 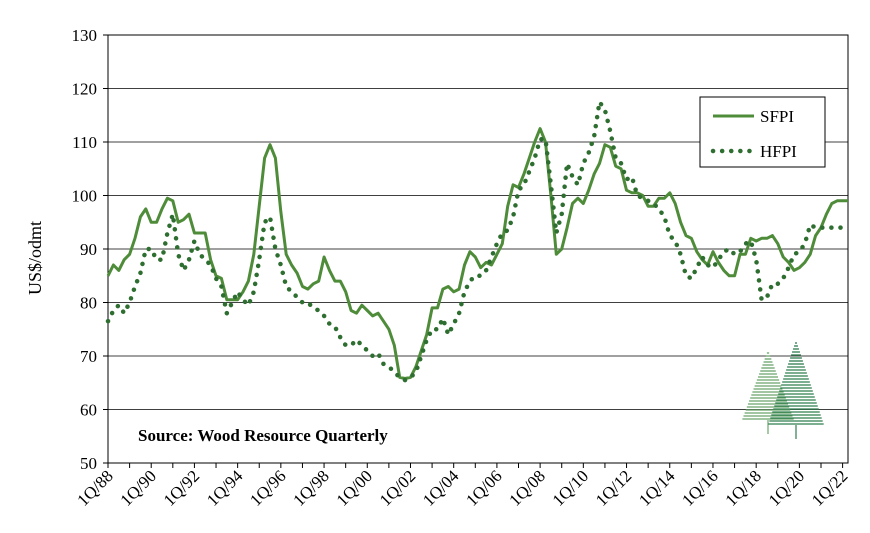 What do you see at coordinates (786, 487) in the screenshot?
I see `x-tick-label: 1Q/20` at bounding box center [786, 487].